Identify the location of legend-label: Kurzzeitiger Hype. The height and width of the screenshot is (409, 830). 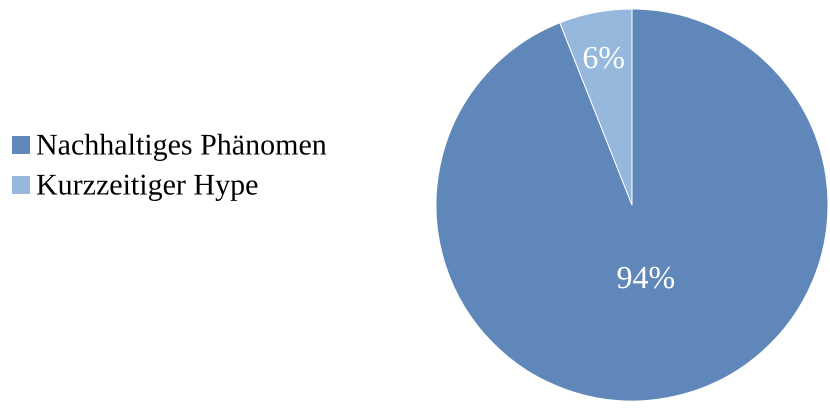
(147, 185).